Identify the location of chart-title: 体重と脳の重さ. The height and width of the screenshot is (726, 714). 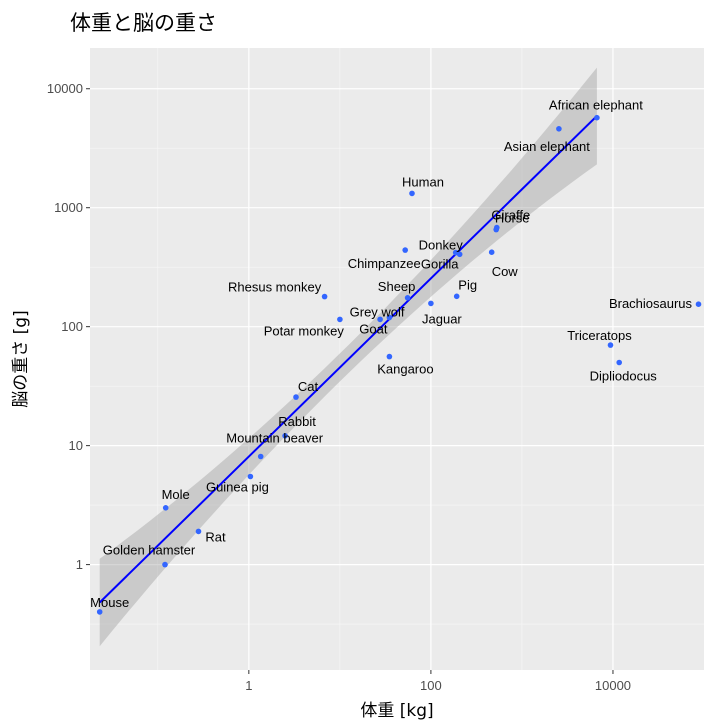
(143, 23).